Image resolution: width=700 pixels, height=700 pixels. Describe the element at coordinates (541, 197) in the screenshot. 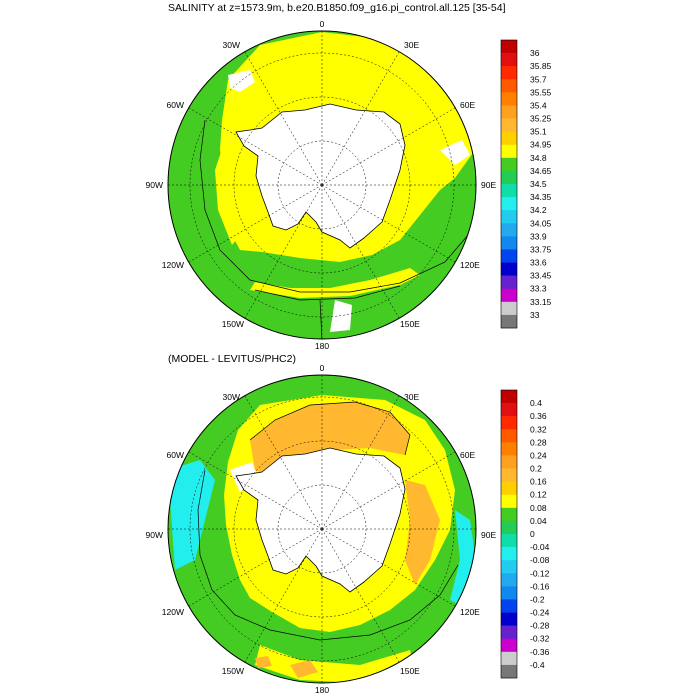

I see `colorbar-label: 34.35` at that location.